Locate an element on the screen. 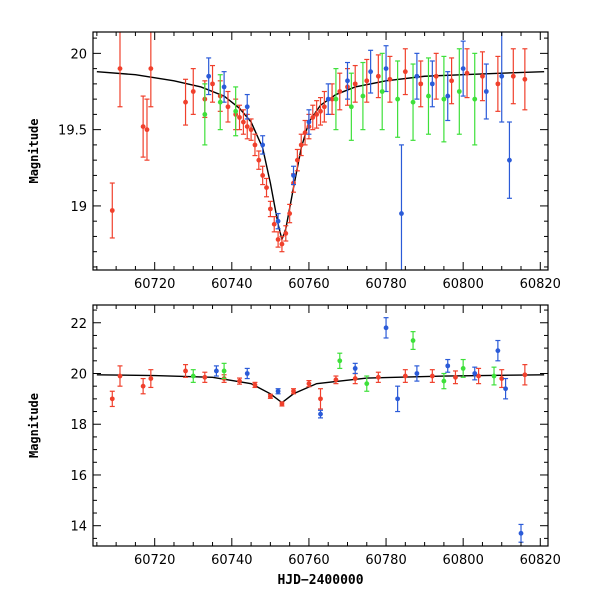 This screenshot has width=600, height=600. y-tick-label: 16 is located at coordinates (78, 476).